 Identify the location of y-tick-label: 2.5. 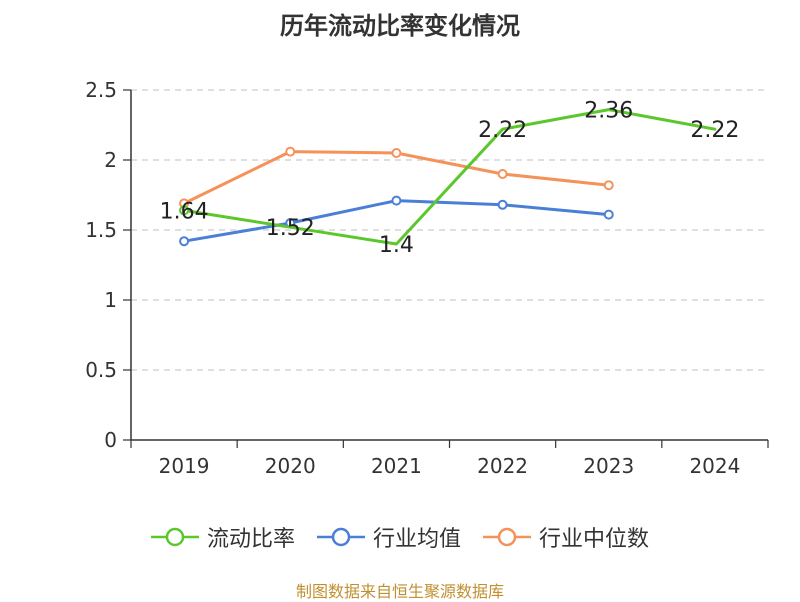
(101, 90).